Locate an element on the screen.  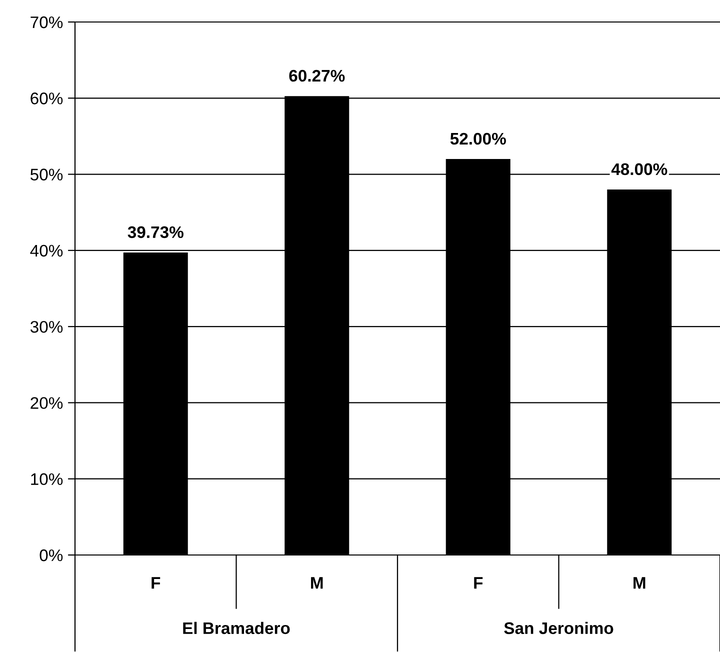
text: San Jeronimo is located at coordinates (559, 628).